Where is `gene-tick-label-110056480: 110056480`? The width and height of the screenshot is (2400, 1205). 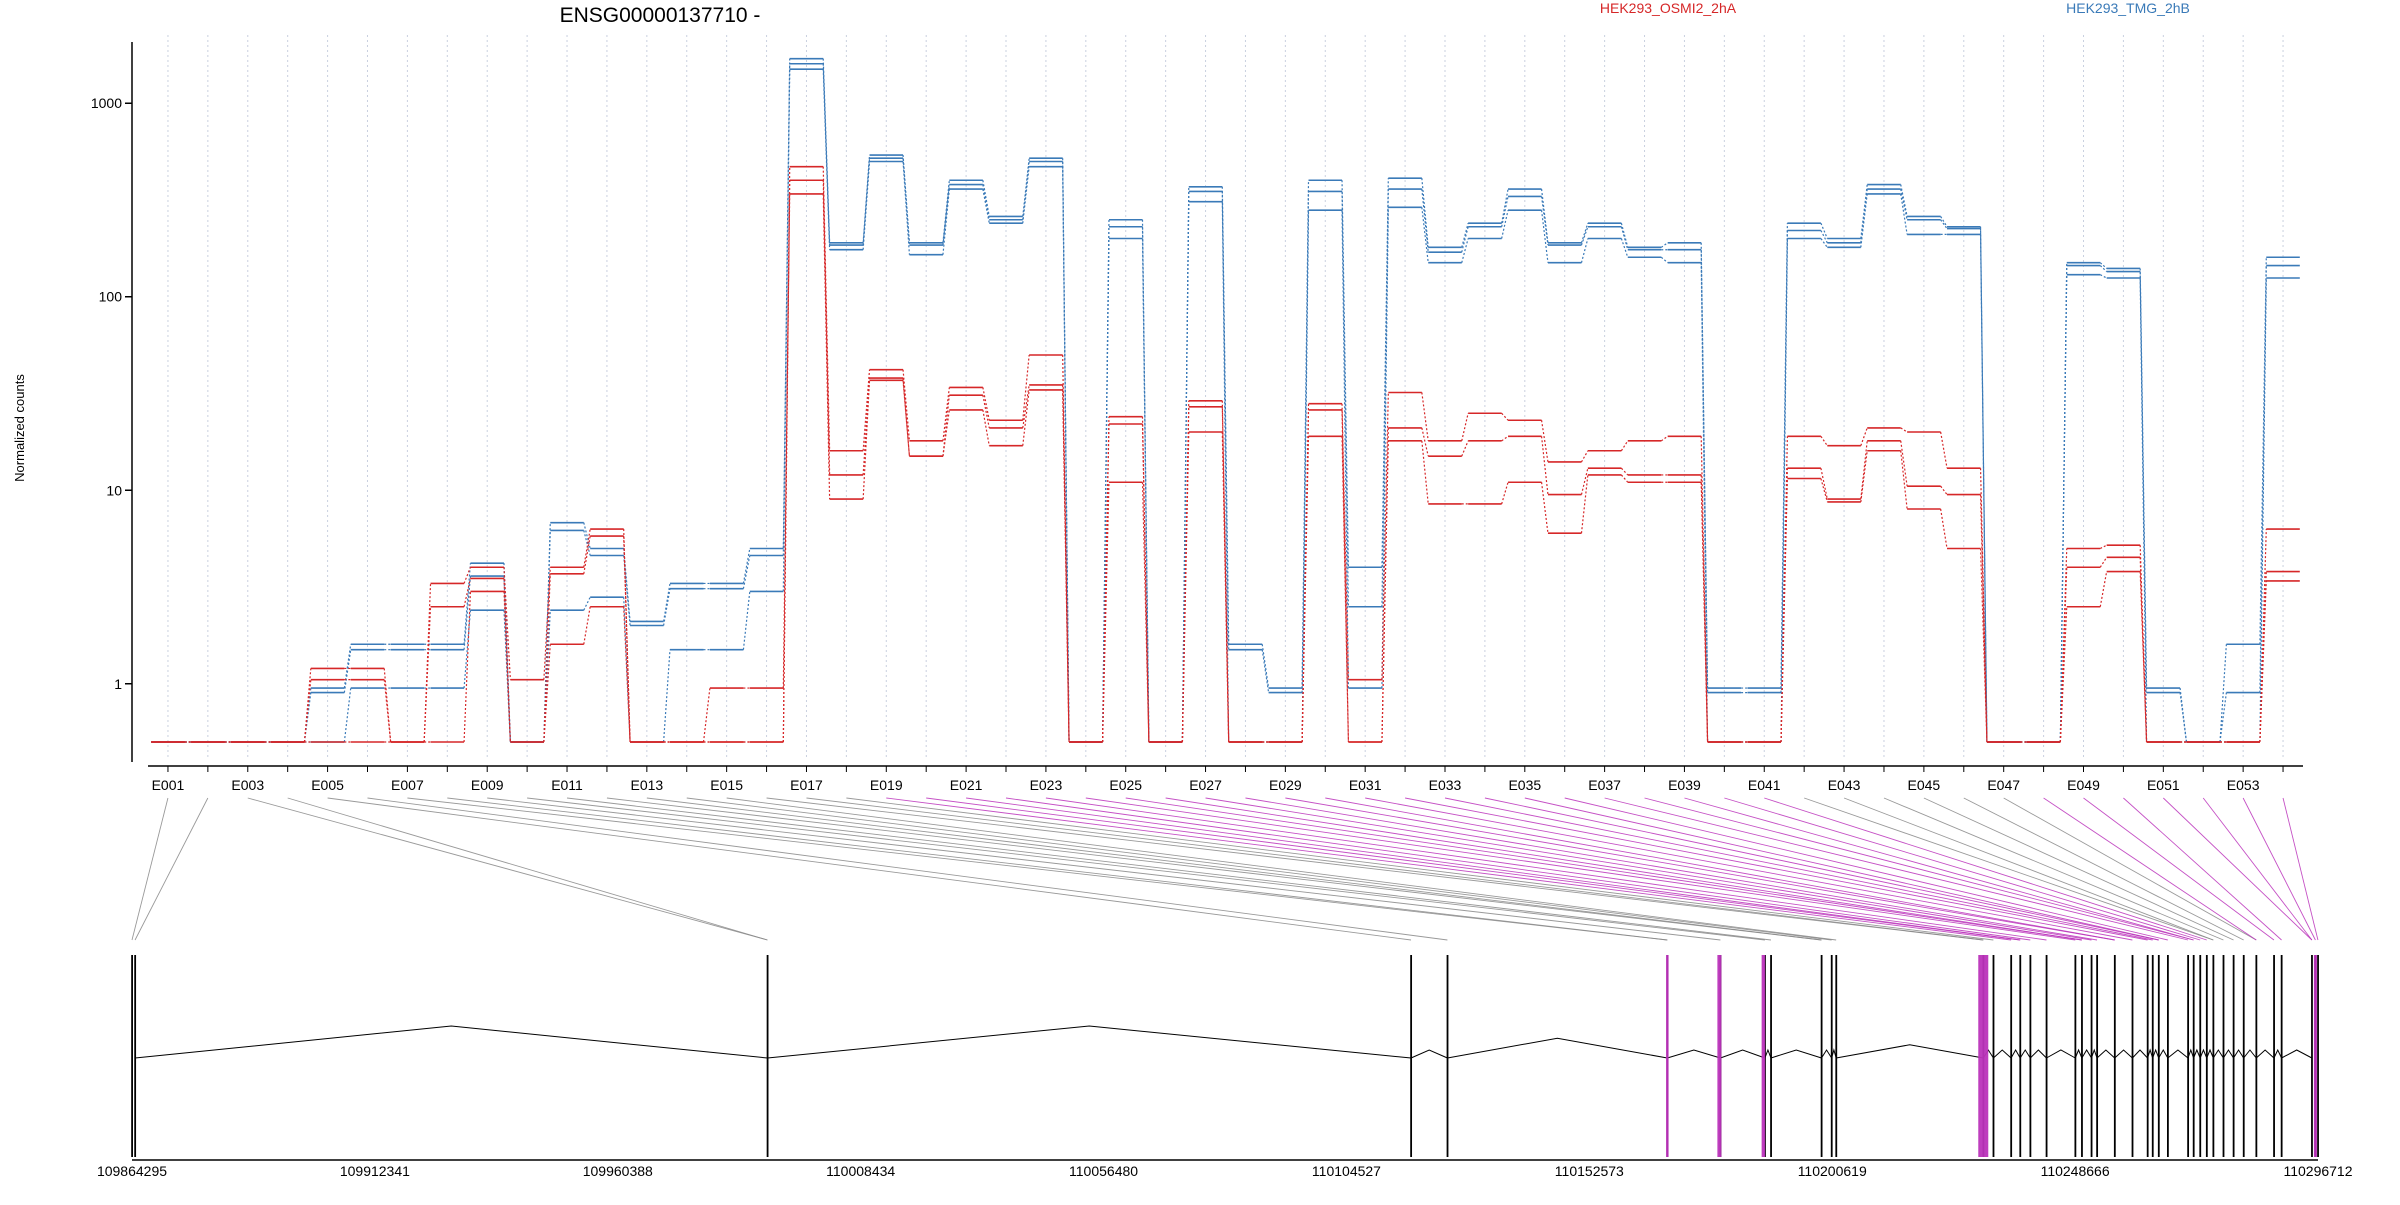
gene-tick-label-110056480: 110056480 is located at coordinates (1103, 1171).